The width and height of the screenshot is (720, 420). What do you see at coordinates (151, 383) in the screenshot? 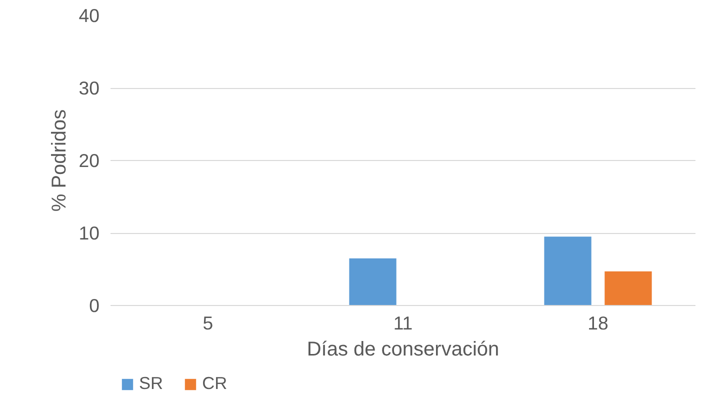
I see `legend-label: SR` at bounding box center [151, 383].